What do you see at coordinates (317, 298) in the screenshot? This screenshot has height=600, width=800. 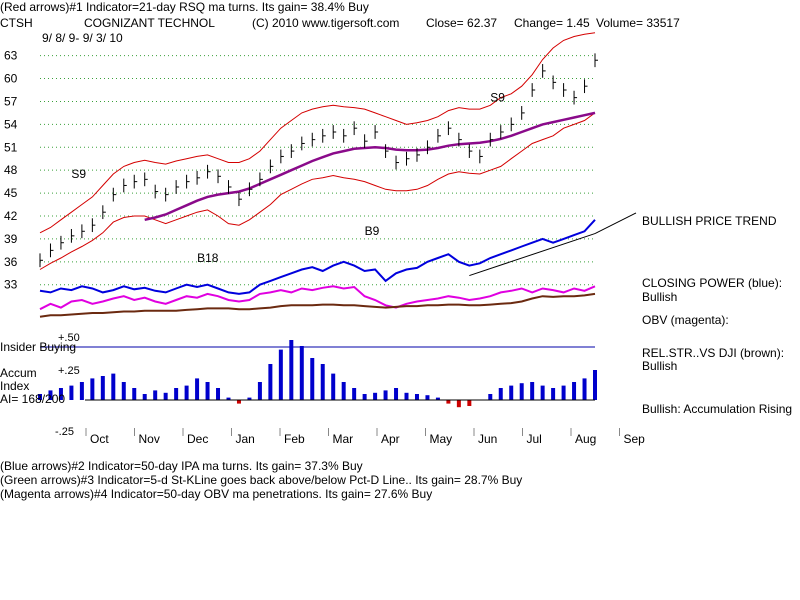 I see `obv-line` at bounding box center [317, 298].